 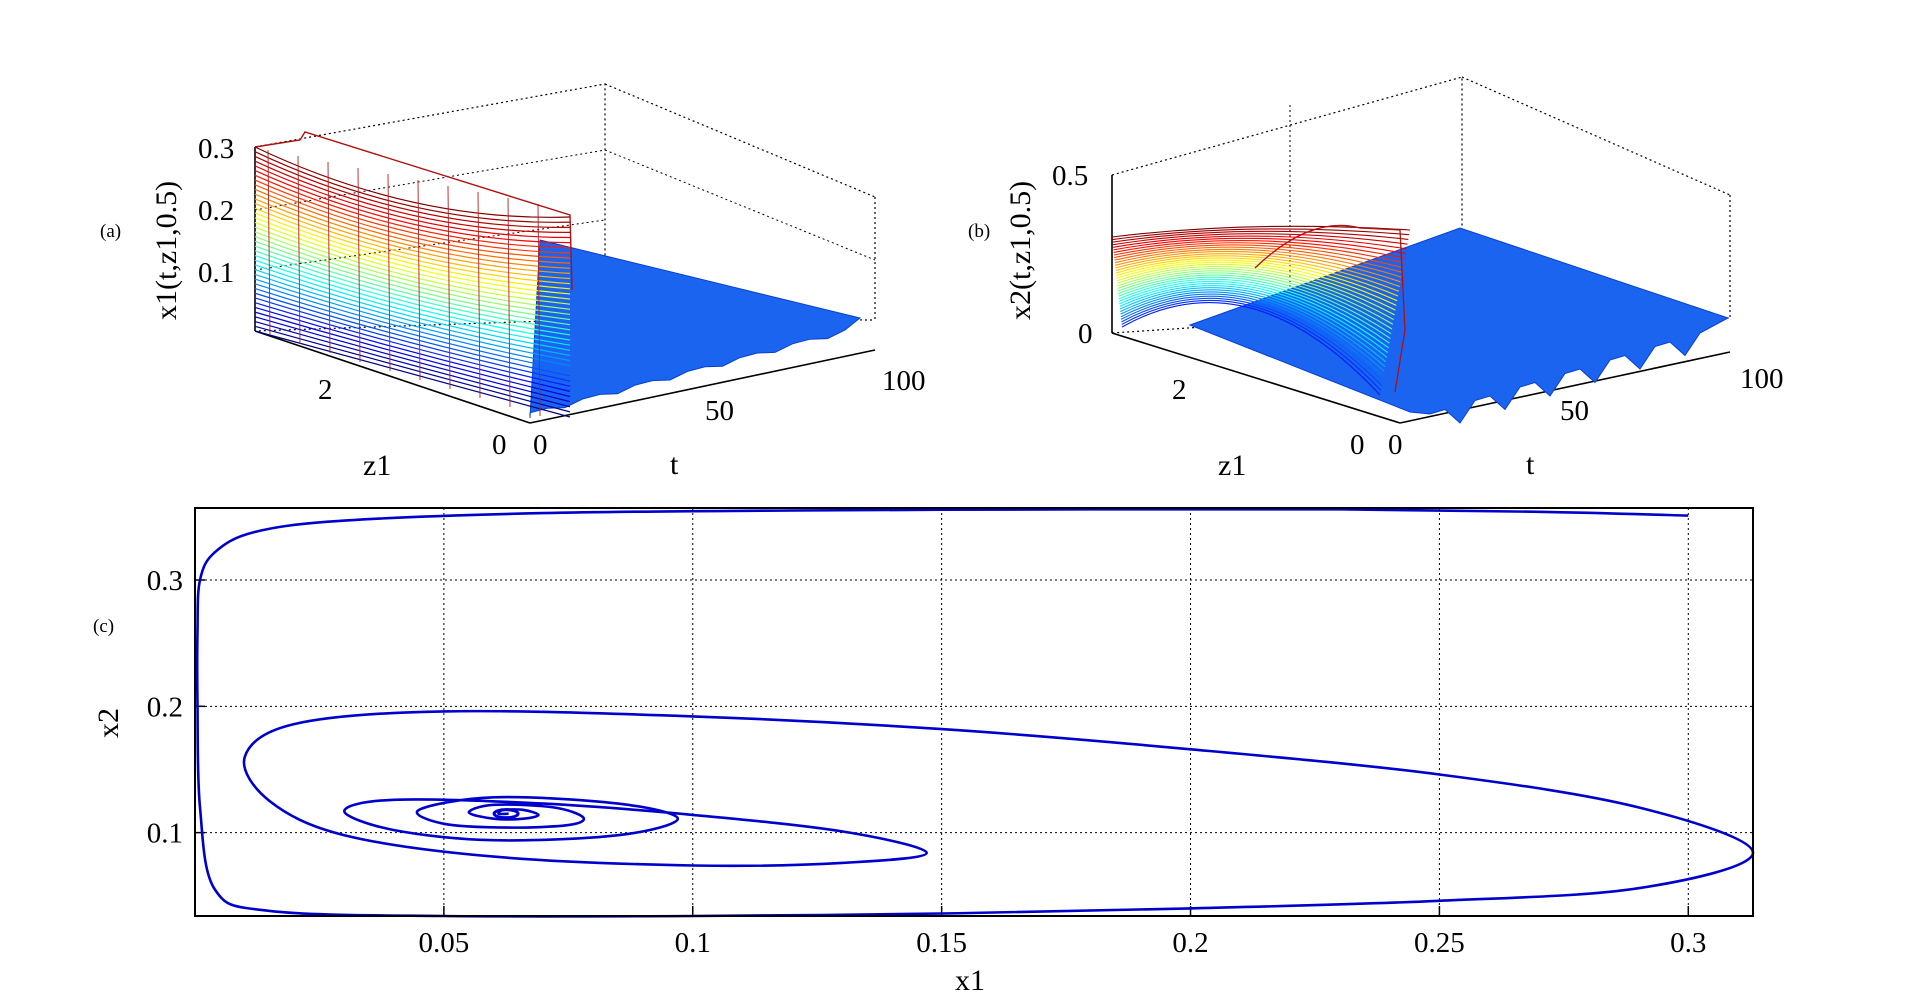 What do you see at coordinates (499, 445) in the screenshot?
I see `panel-a-ytick: 0` at bounding box center [499, 445].